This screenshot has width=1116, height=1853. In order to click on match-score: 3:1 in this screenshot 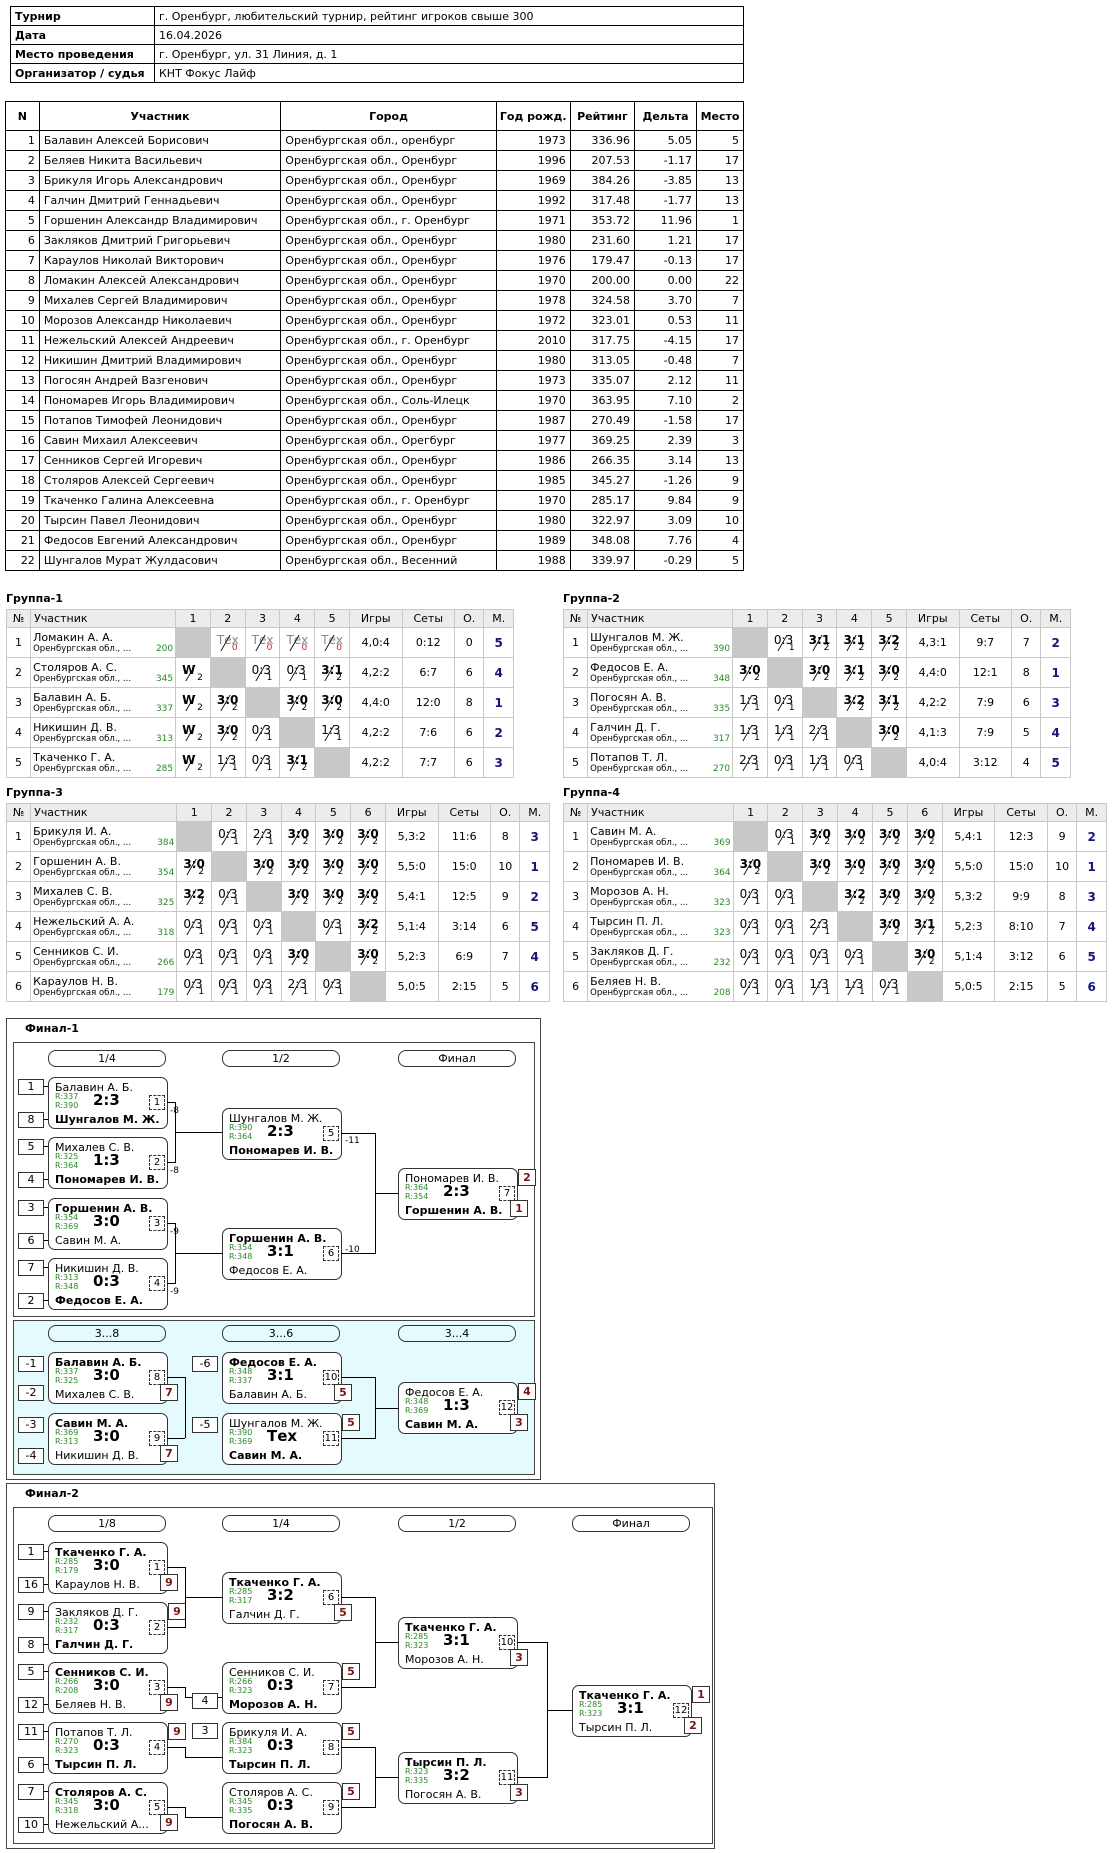, I will do `click(456, 1640)`.